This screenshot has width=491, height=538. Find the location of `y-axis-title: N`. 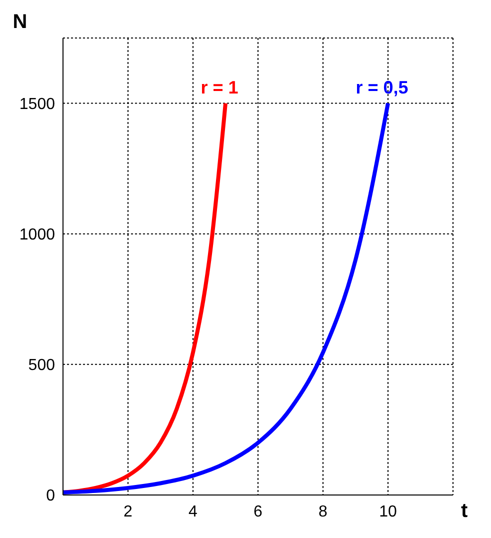

y-axis-title: N is located at coordinates (20, 22).